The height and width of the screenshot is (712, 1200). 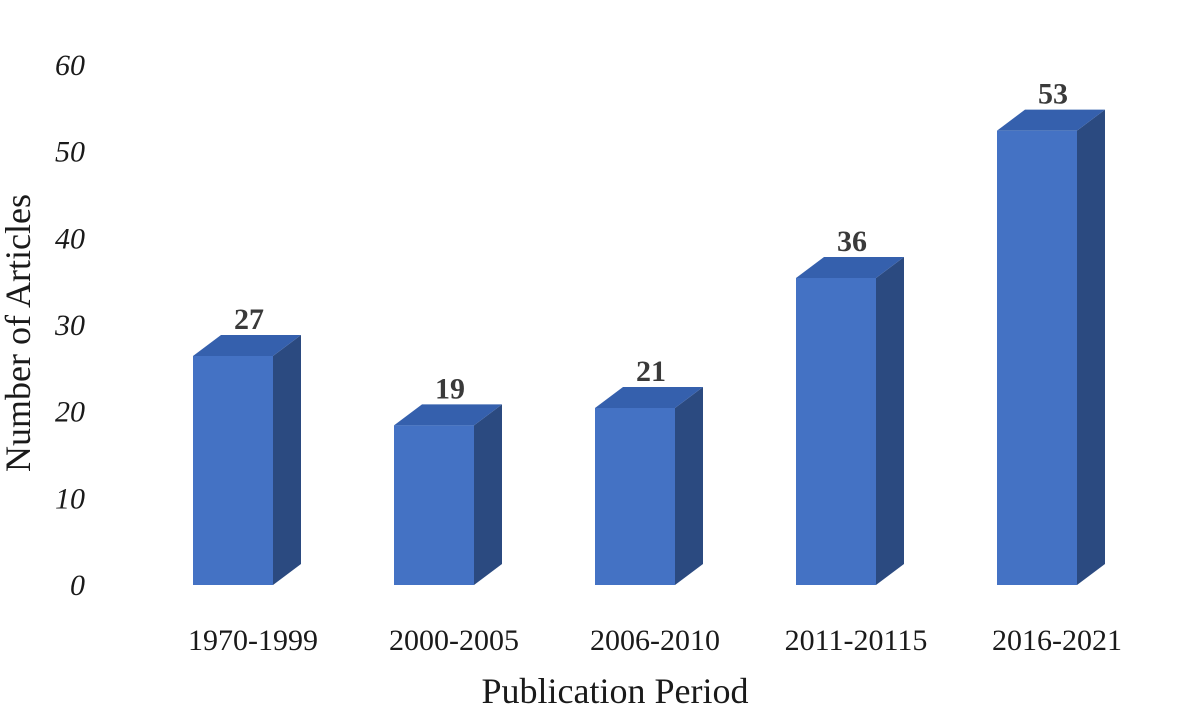 I want to click on y-axis-title: Number of Articles, so click(x=19, y=333).